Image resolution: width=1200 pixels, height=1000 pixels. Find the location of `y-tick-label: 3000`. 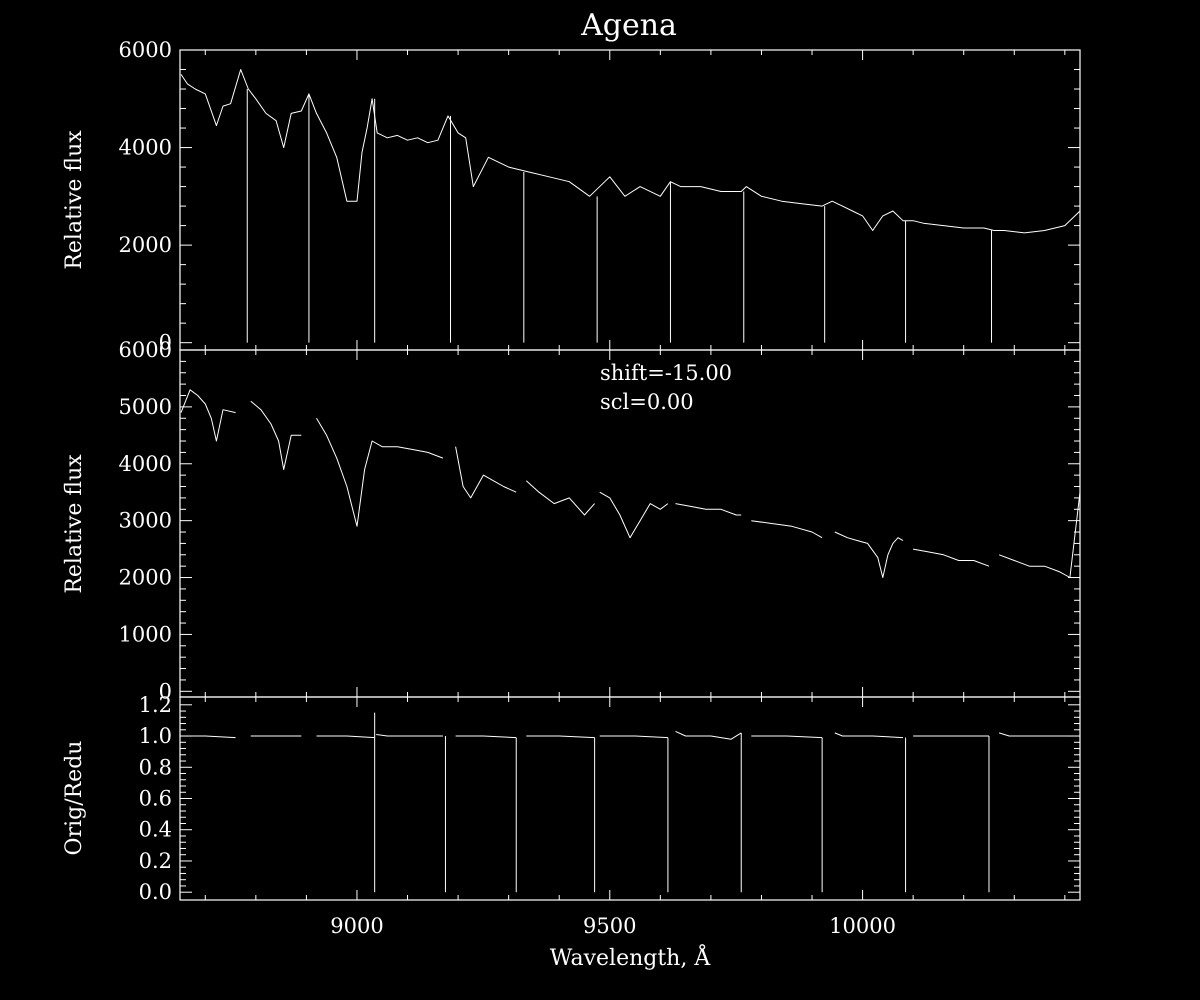

y-tick-label: 3000 is located at coordinates (145, 521).